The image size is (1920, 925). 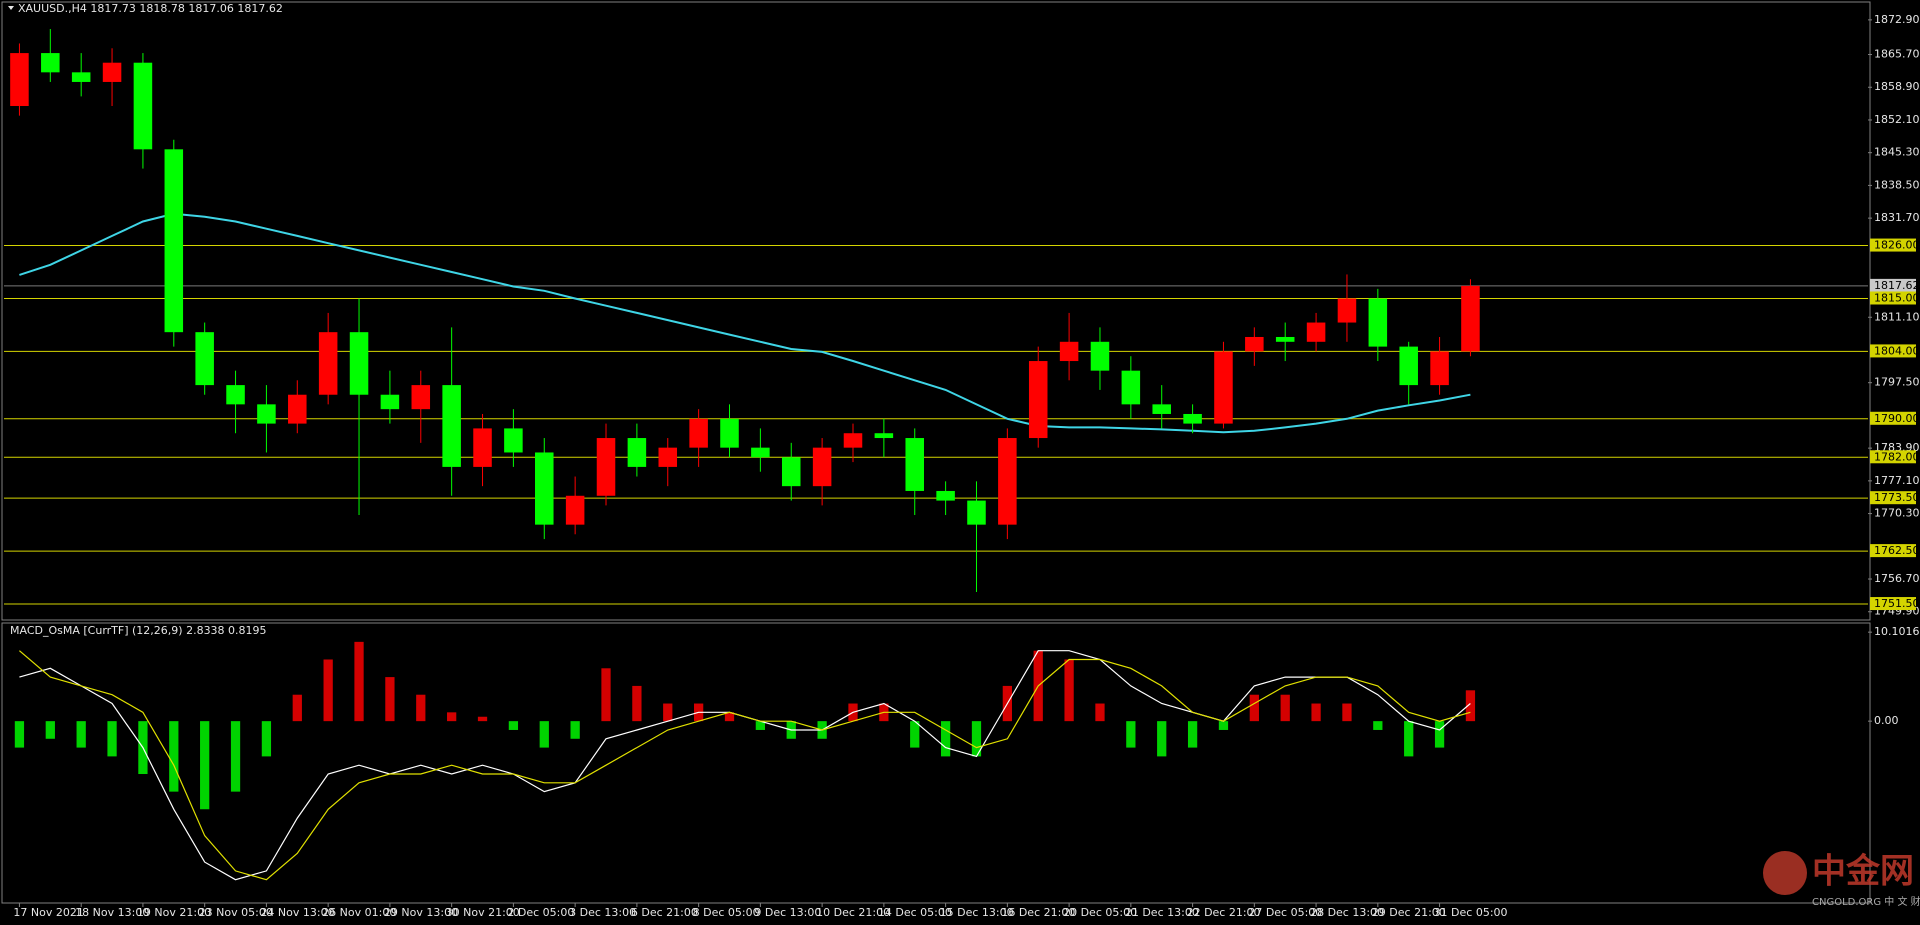 I want to click on x-tick-label: 21 Dec 13:00, so click(x=1162, y=912).